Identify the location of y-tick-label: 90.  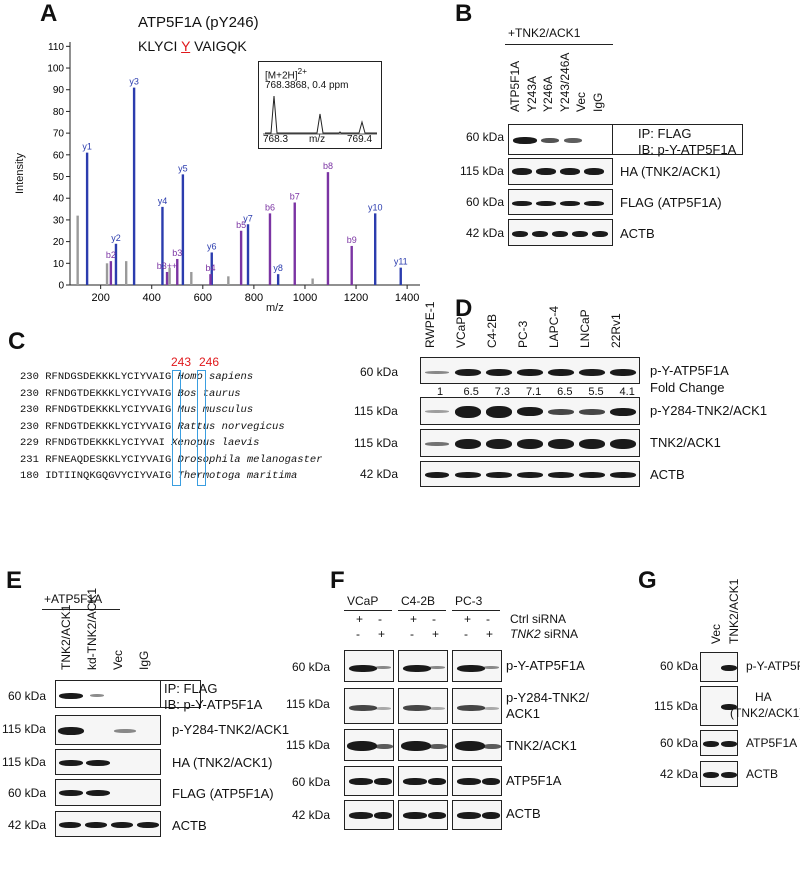
(59, 90).